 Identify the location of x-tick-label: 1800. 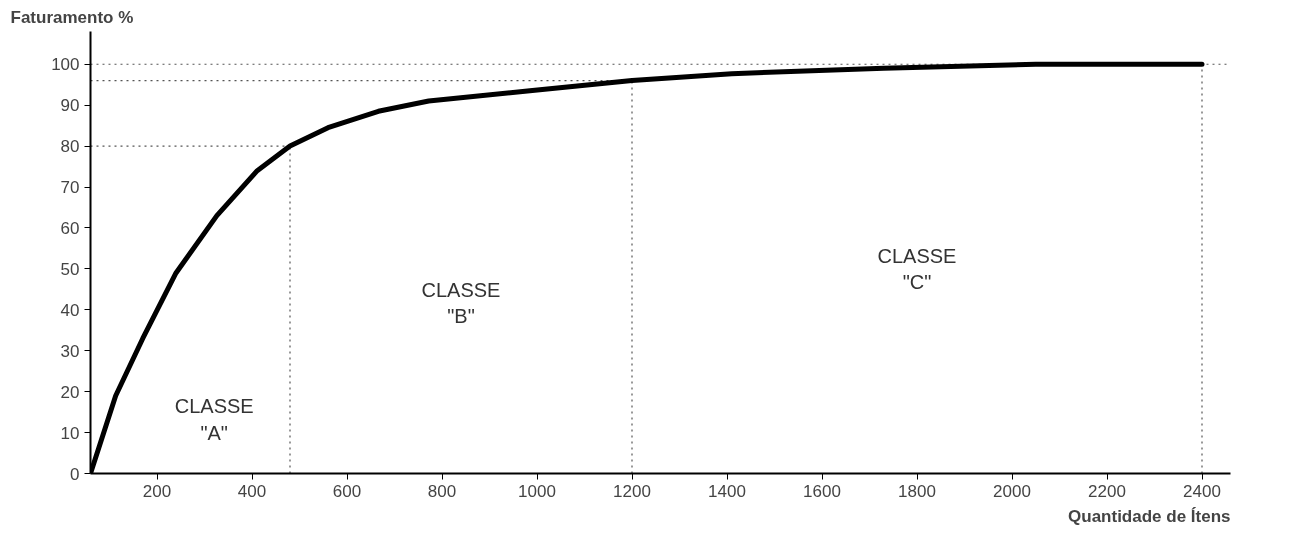
(917, 491).